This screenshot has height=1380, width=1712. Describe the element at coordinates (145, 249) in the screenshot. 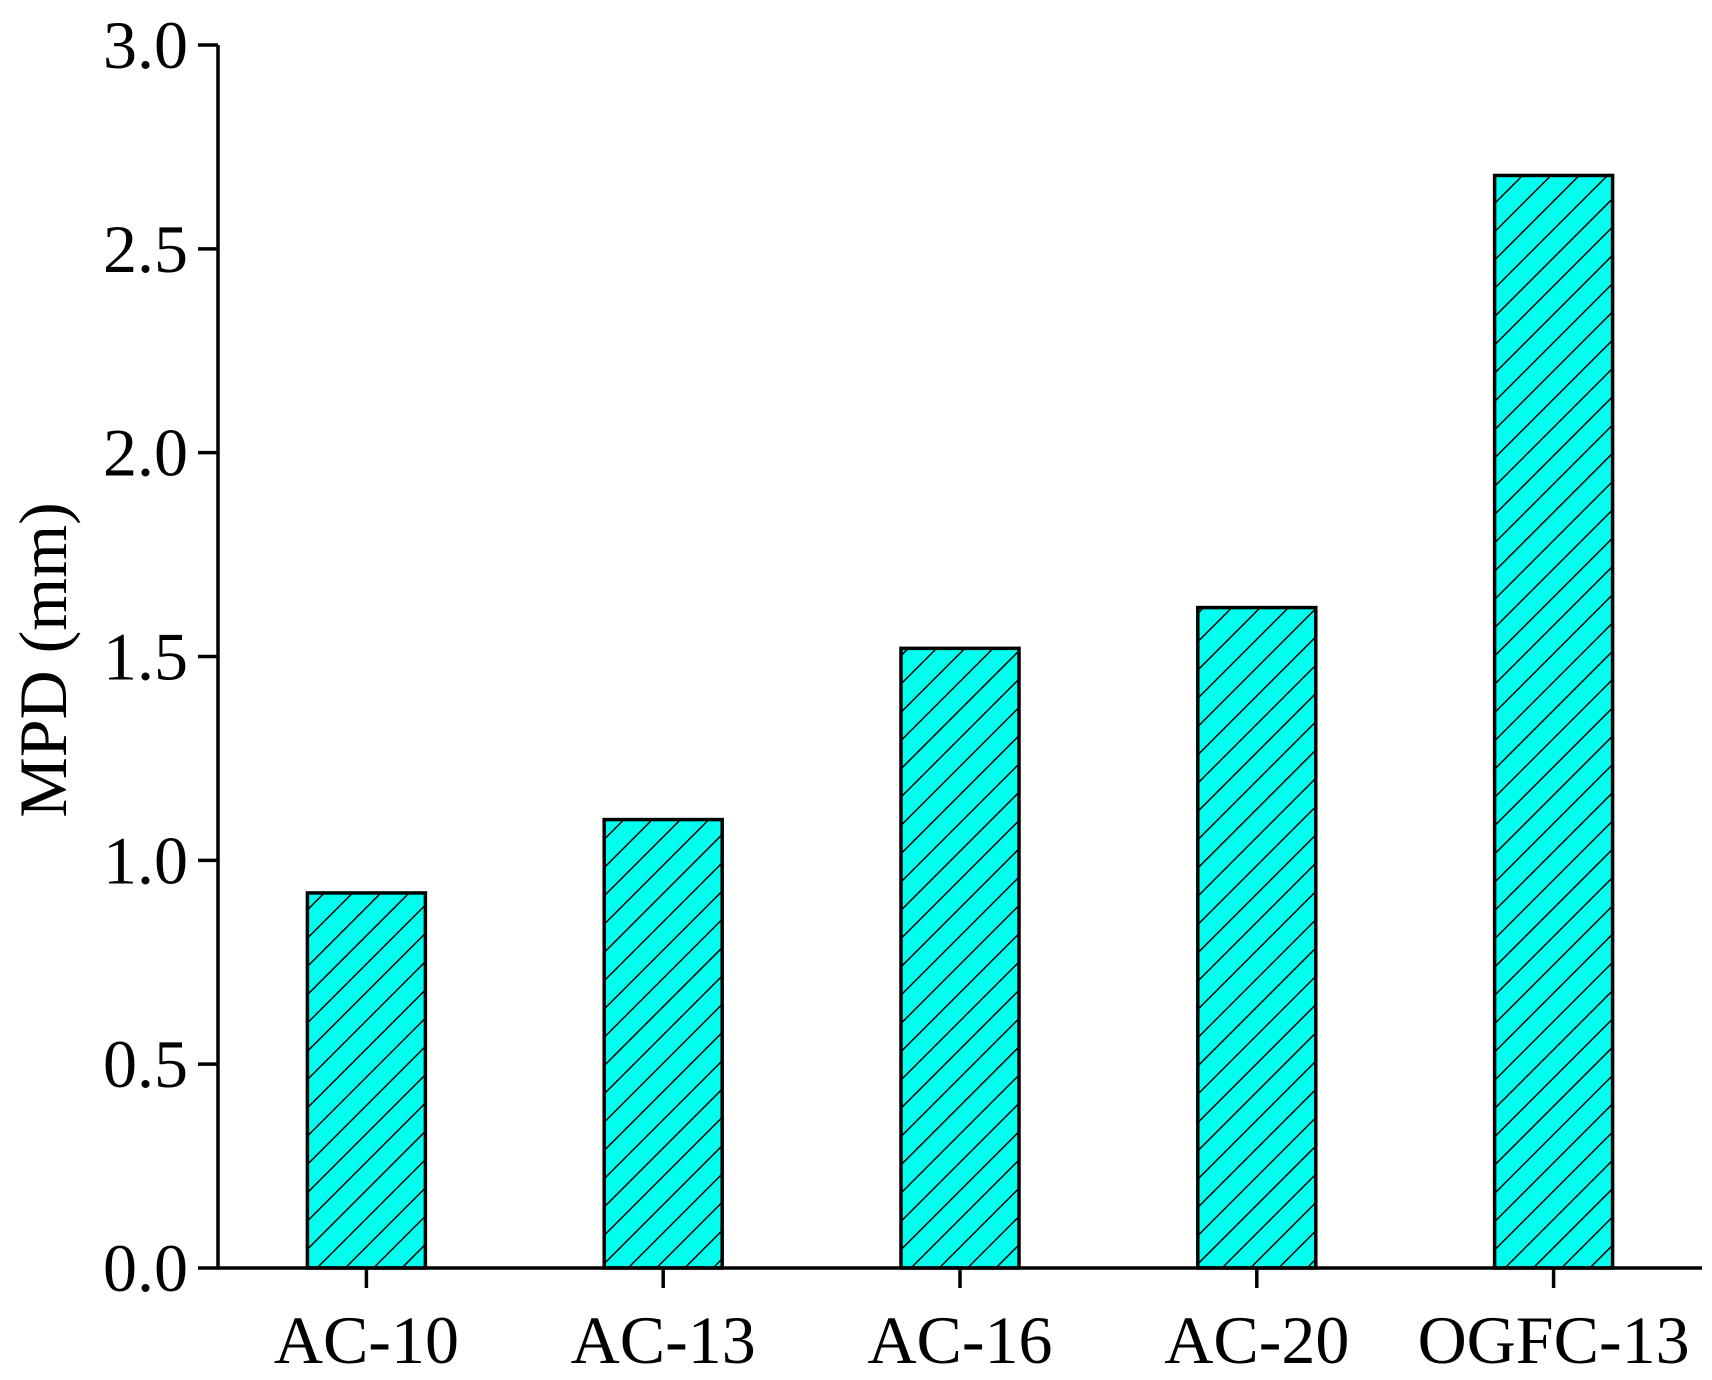

I see `y-tick-label: 2.5` at that location.